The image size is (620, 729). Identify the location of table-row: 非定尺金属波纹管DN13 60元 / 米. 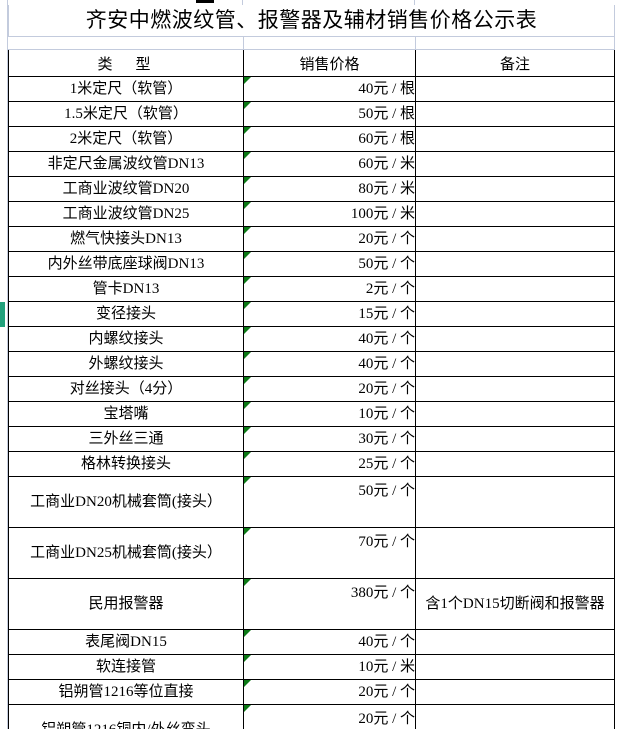
(312, 164).